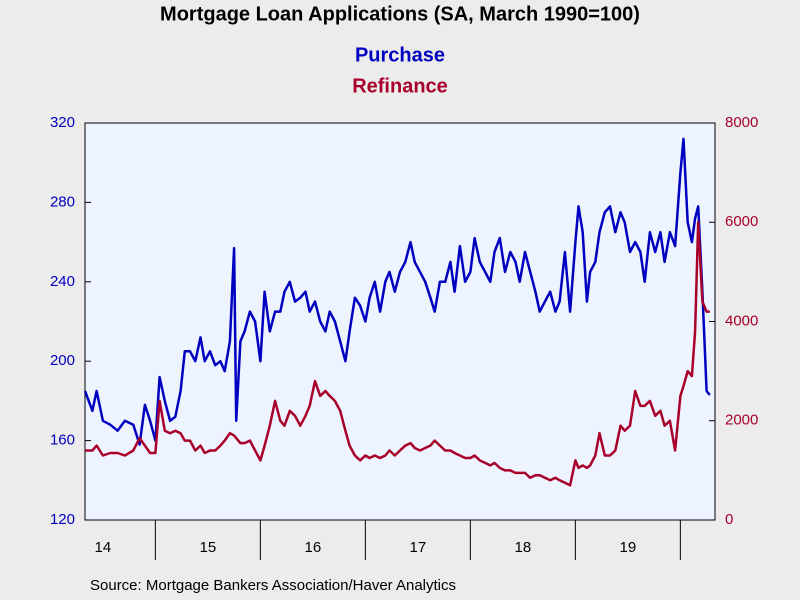 This screenshot has height=600, width=800. What do you see at coordinates (62, 440) in the screenshot?
I see `y-tick-label: 160` at bounding box center [62, 440].